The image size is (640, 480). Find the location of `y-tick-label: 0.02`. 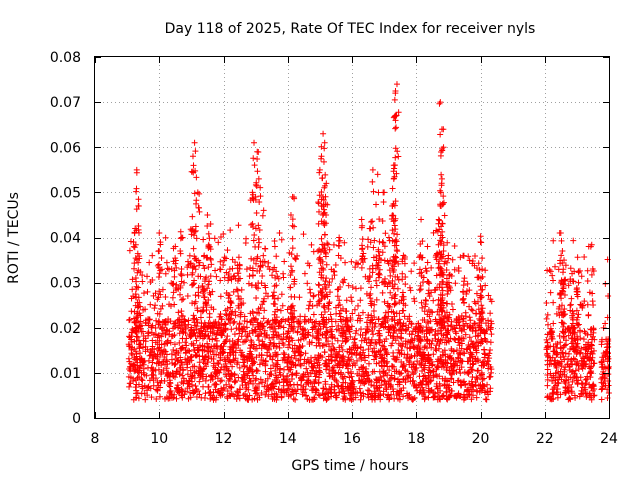

y-tick-label: 0.02 is located at coordinates (65, 329).